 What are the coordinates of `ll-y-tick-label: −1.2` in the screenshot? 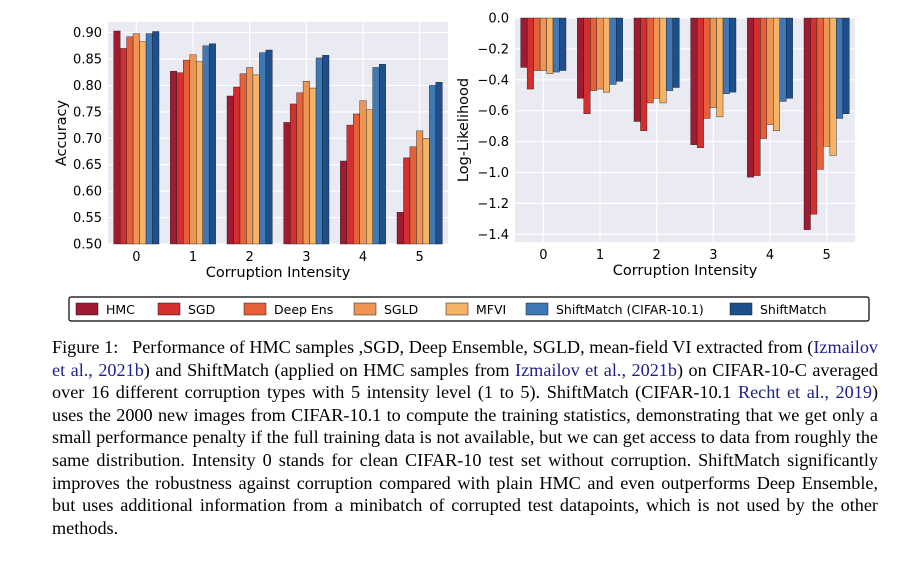 It's located at (493, 204).